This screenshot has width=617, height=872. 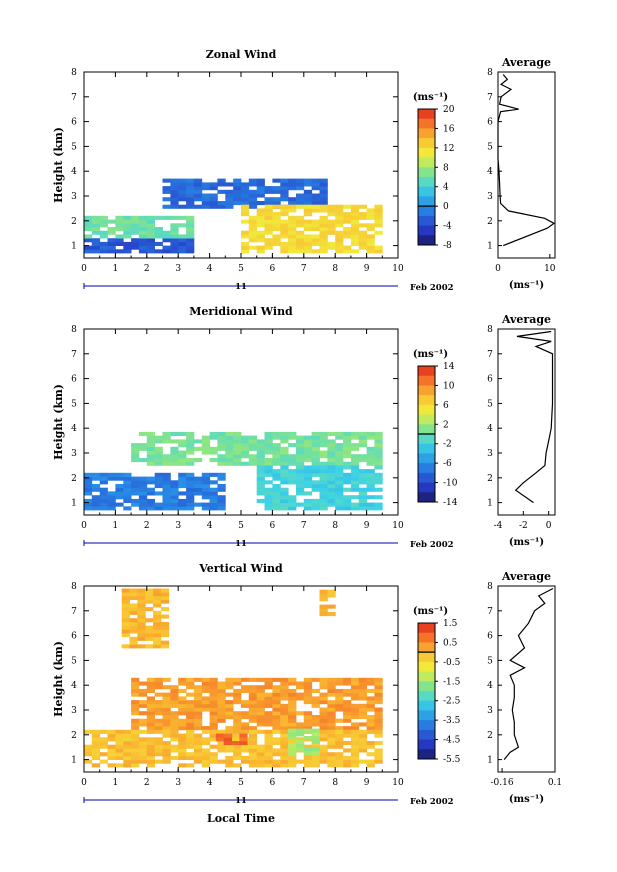 What do you see at coordinates (490, 711) in the screenshot?
I see `profile-y-tick-label: 3` at bounding box center [490, 711].